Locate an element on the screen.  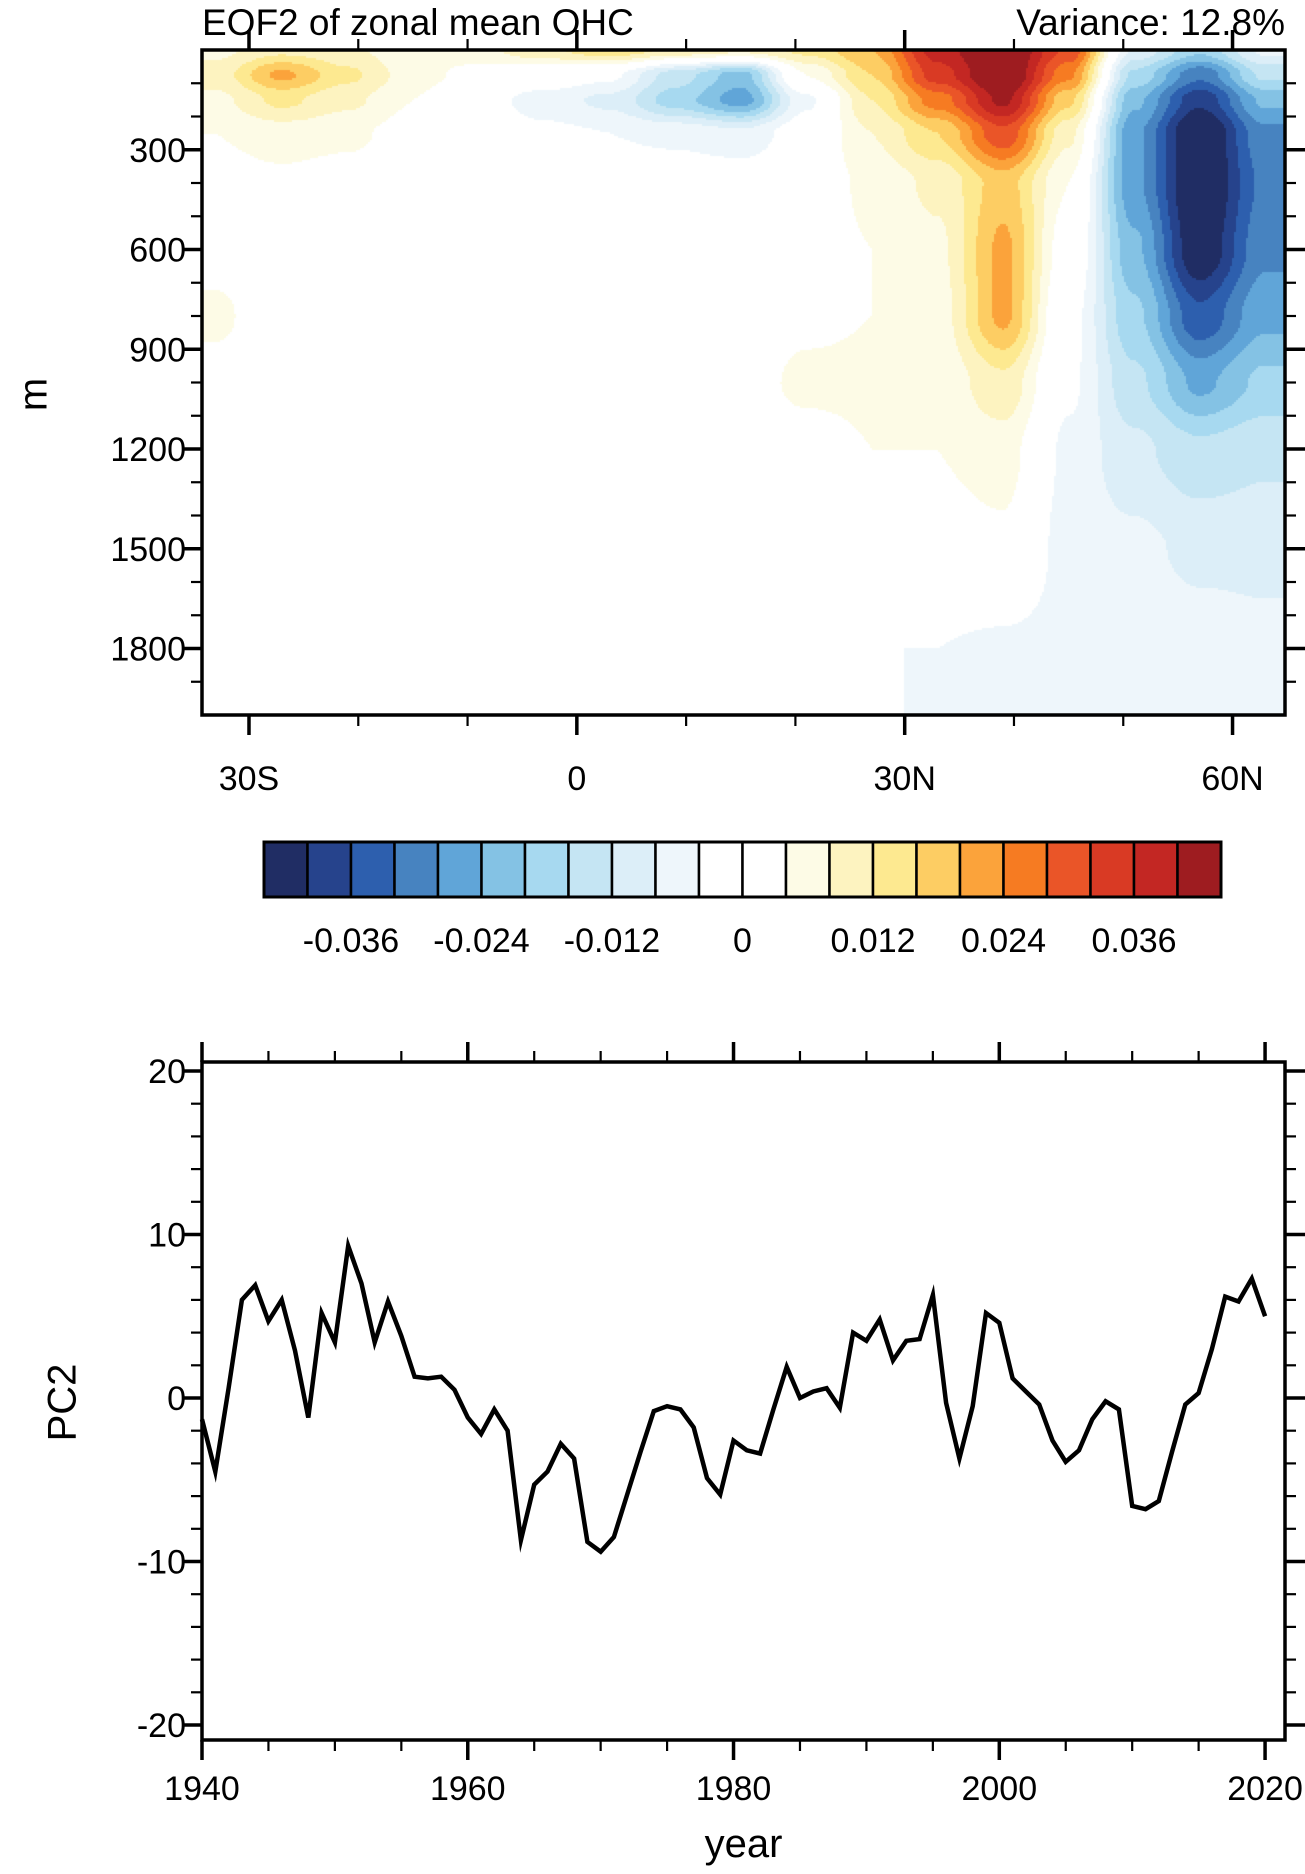
tick-label: 60N is located at coordinates (1232, 779).